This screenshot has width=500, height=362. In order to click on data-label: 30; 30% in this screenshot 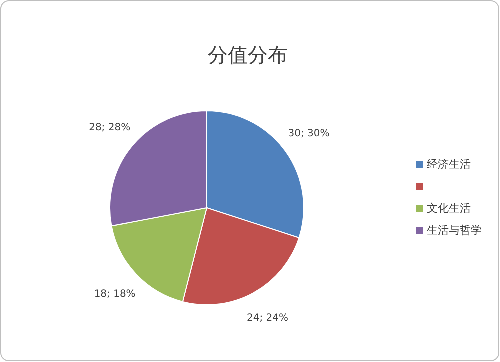, I will do `click(309, 134)`.